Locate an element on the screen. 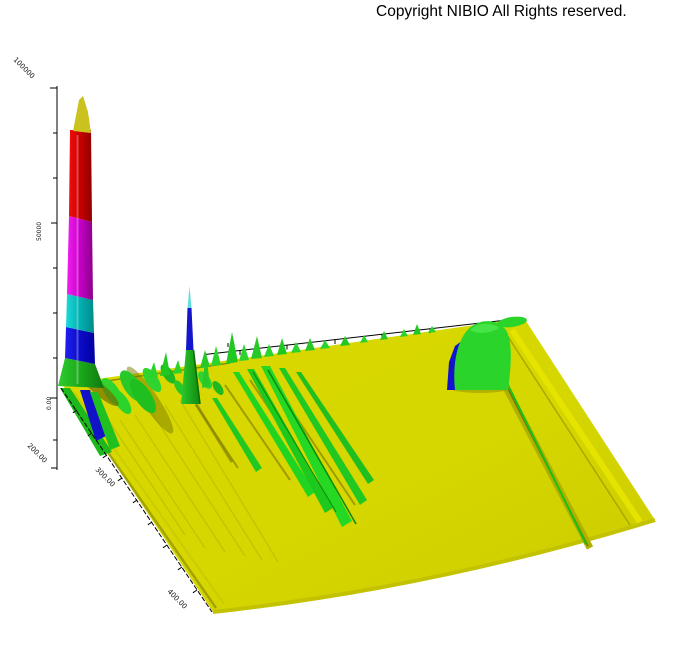  value-axis-tick-label: 0.00 is located at coordinates (49, 403).